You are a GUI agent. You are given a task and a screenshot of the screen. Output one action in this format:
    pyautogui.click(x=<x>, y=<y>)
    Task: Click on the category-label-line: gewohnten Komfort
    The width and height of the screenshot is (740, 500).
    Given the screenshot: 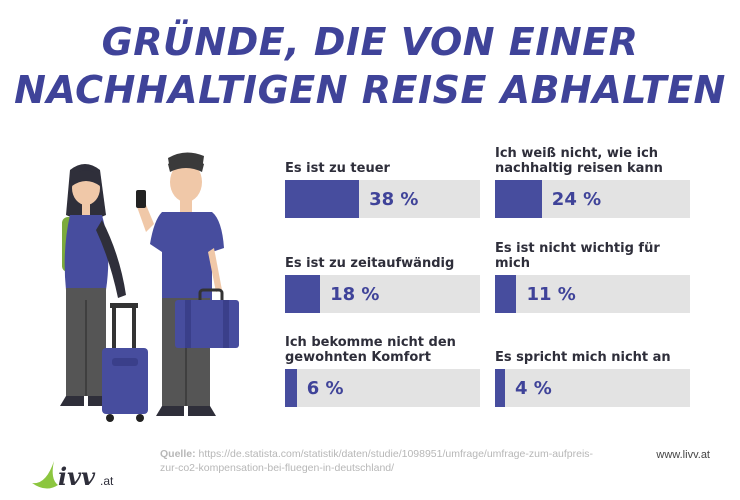 What is the action you would take?
    pyautogui.click(x=358, y=357)
    